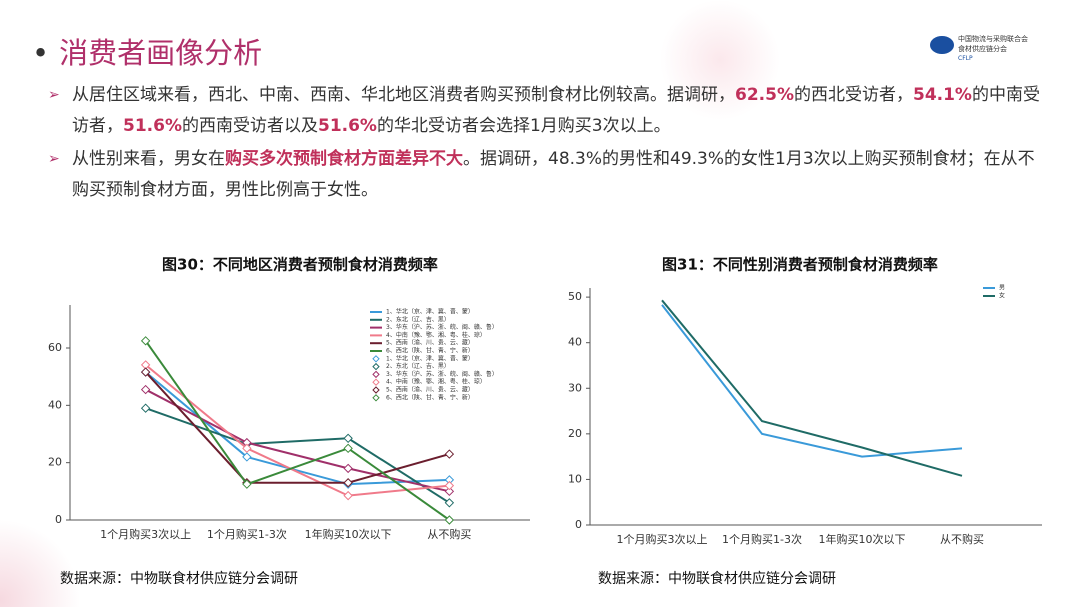 This screenshot has width=1080, height=607. What do you see at coordinates (993, 39) in the screenshot?
I see `logo-line: 中国物流与采购联合会` at bounding box center [993, 39].